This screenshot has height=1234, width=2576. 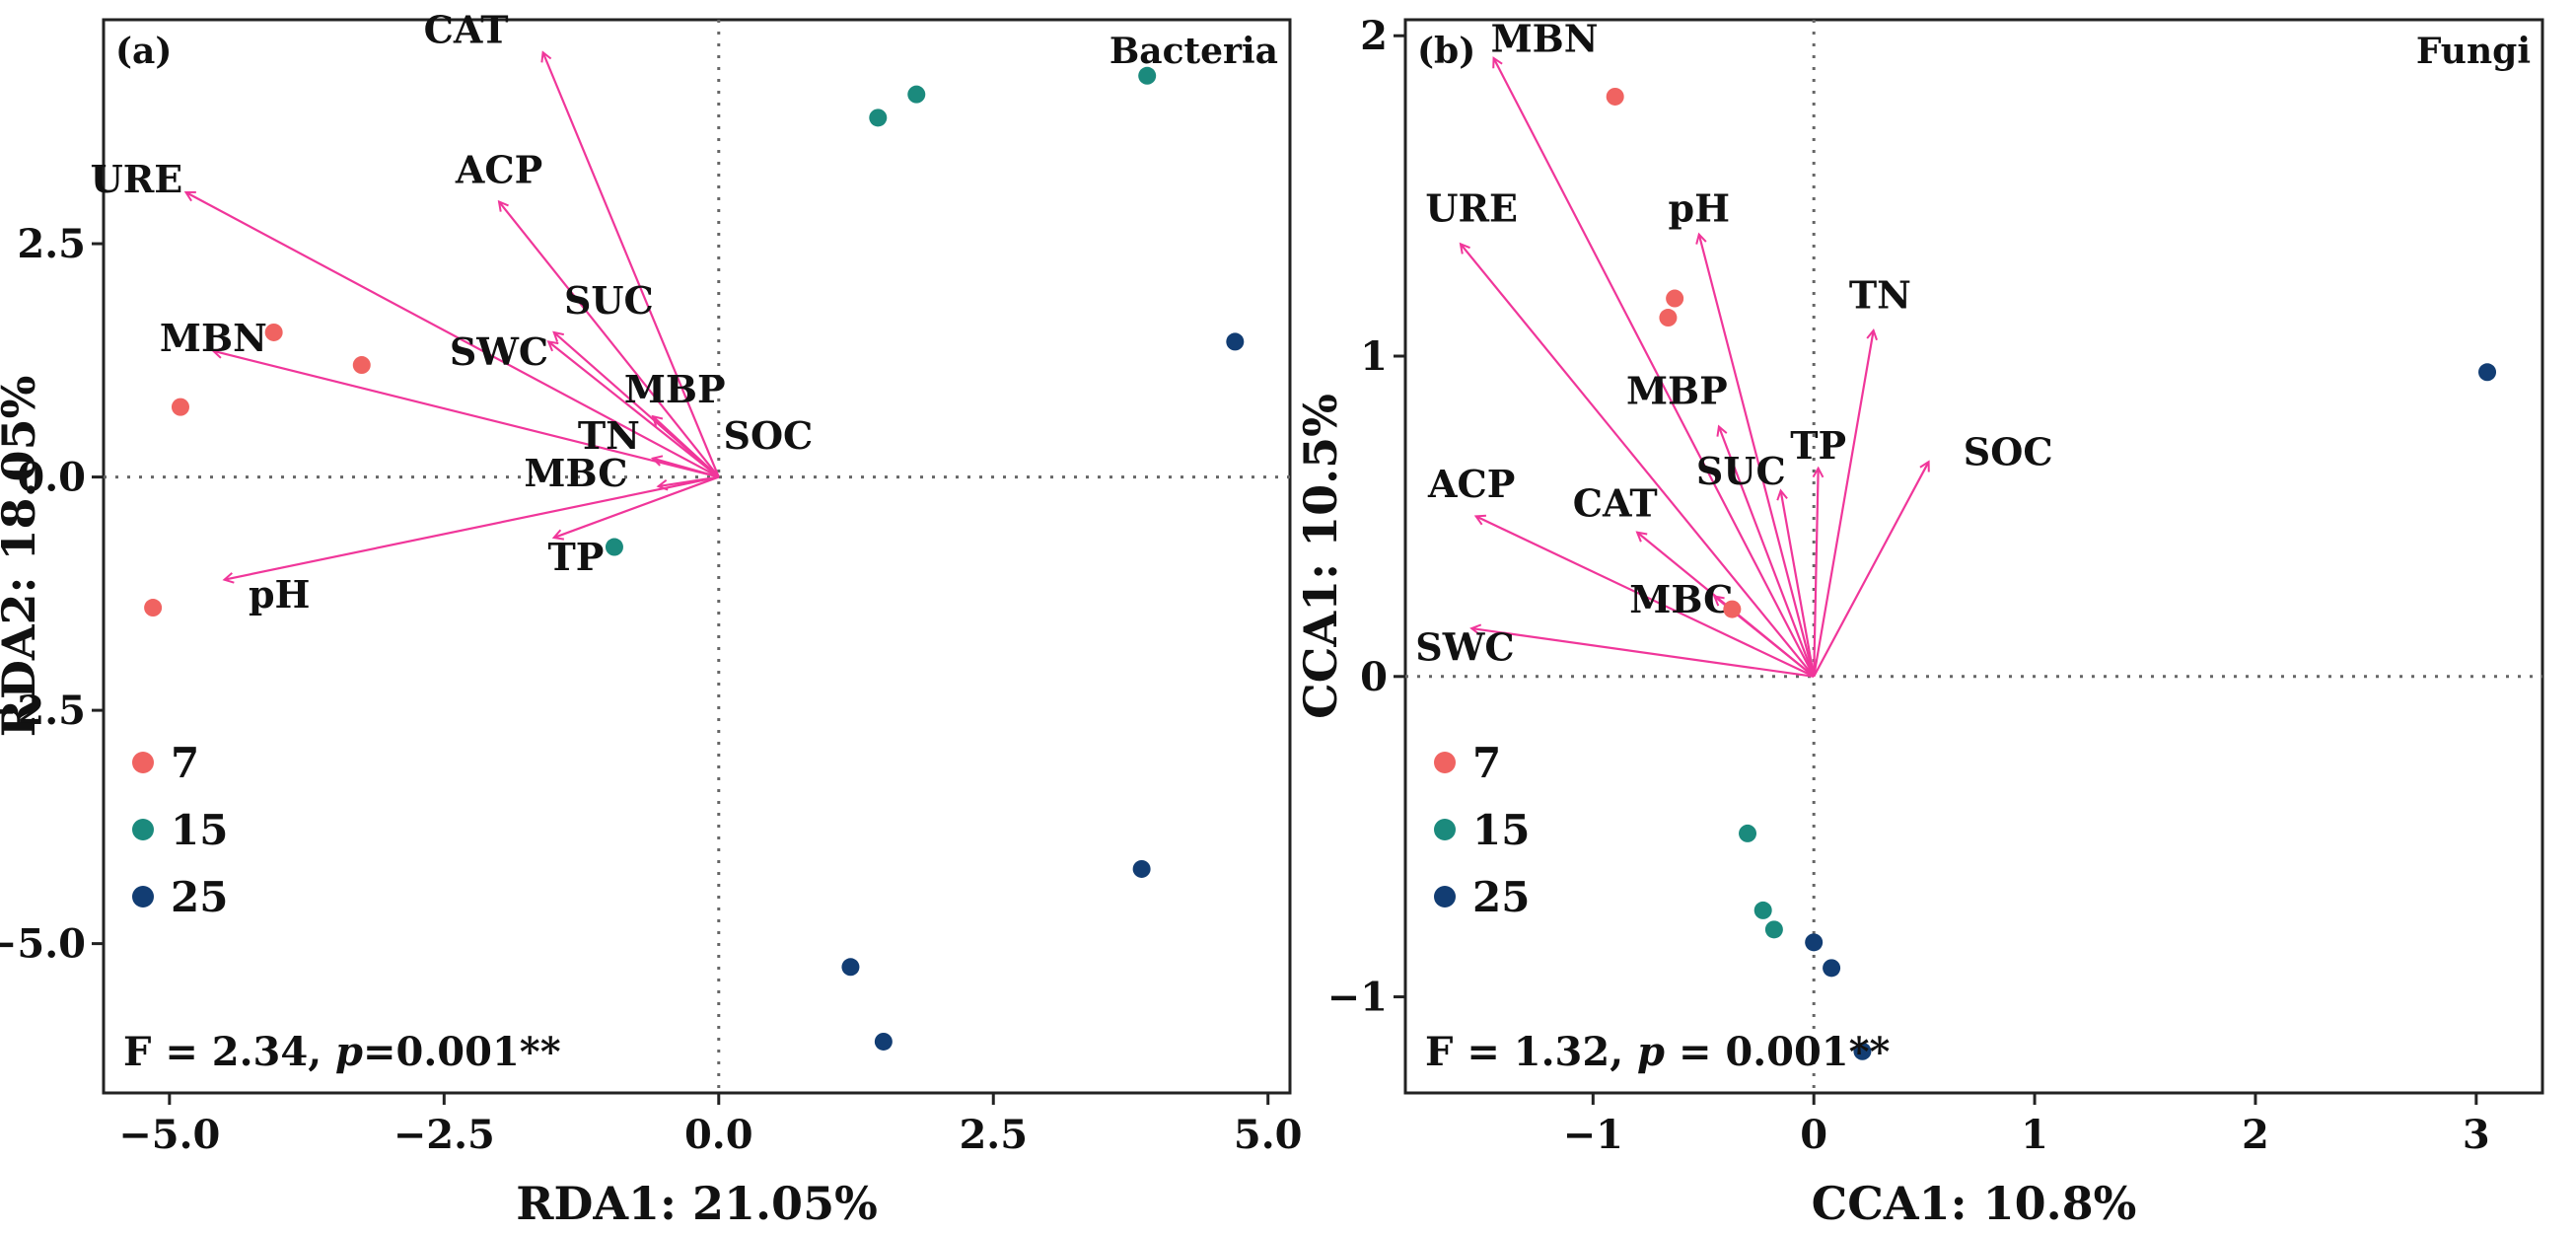 I want to click on stat-suffix: = 0.001**, so click(x=1778, y=1052).